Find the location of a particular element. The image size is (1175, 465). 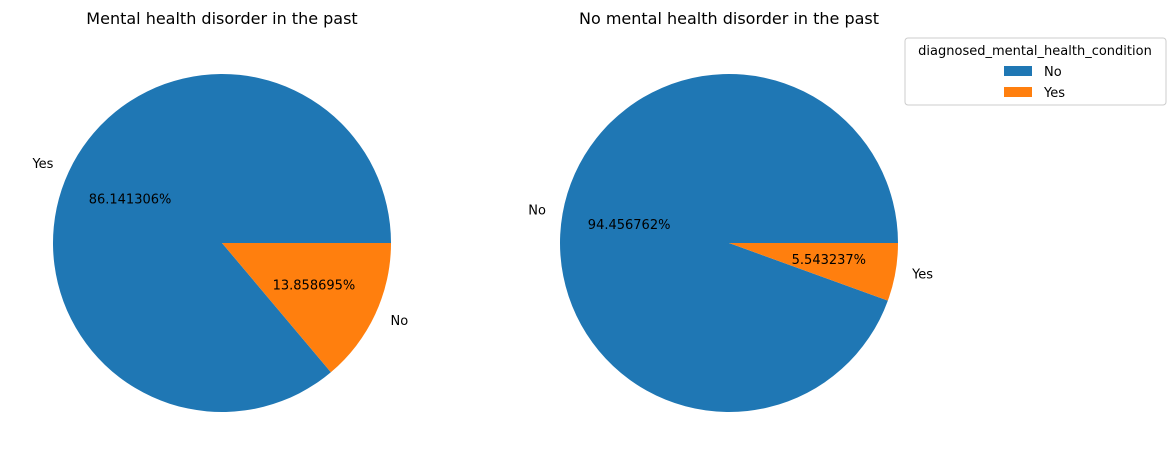

pie-labels: Yes 86.141306% No 13.858695% is located at coordinates (219, 243).